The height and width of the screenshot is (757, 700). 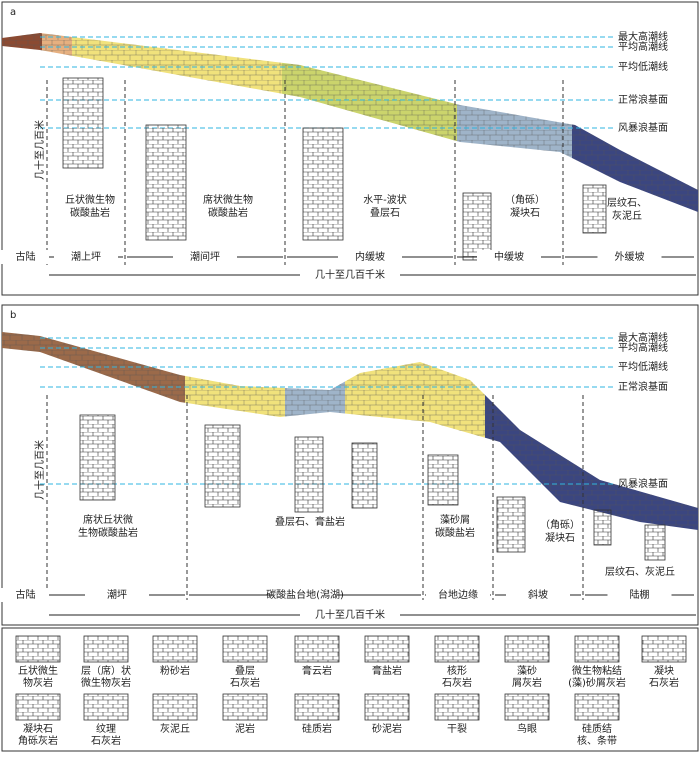 I want to click on legend-label: (藻)砂屑灰岩, so click(x=597, y=682).